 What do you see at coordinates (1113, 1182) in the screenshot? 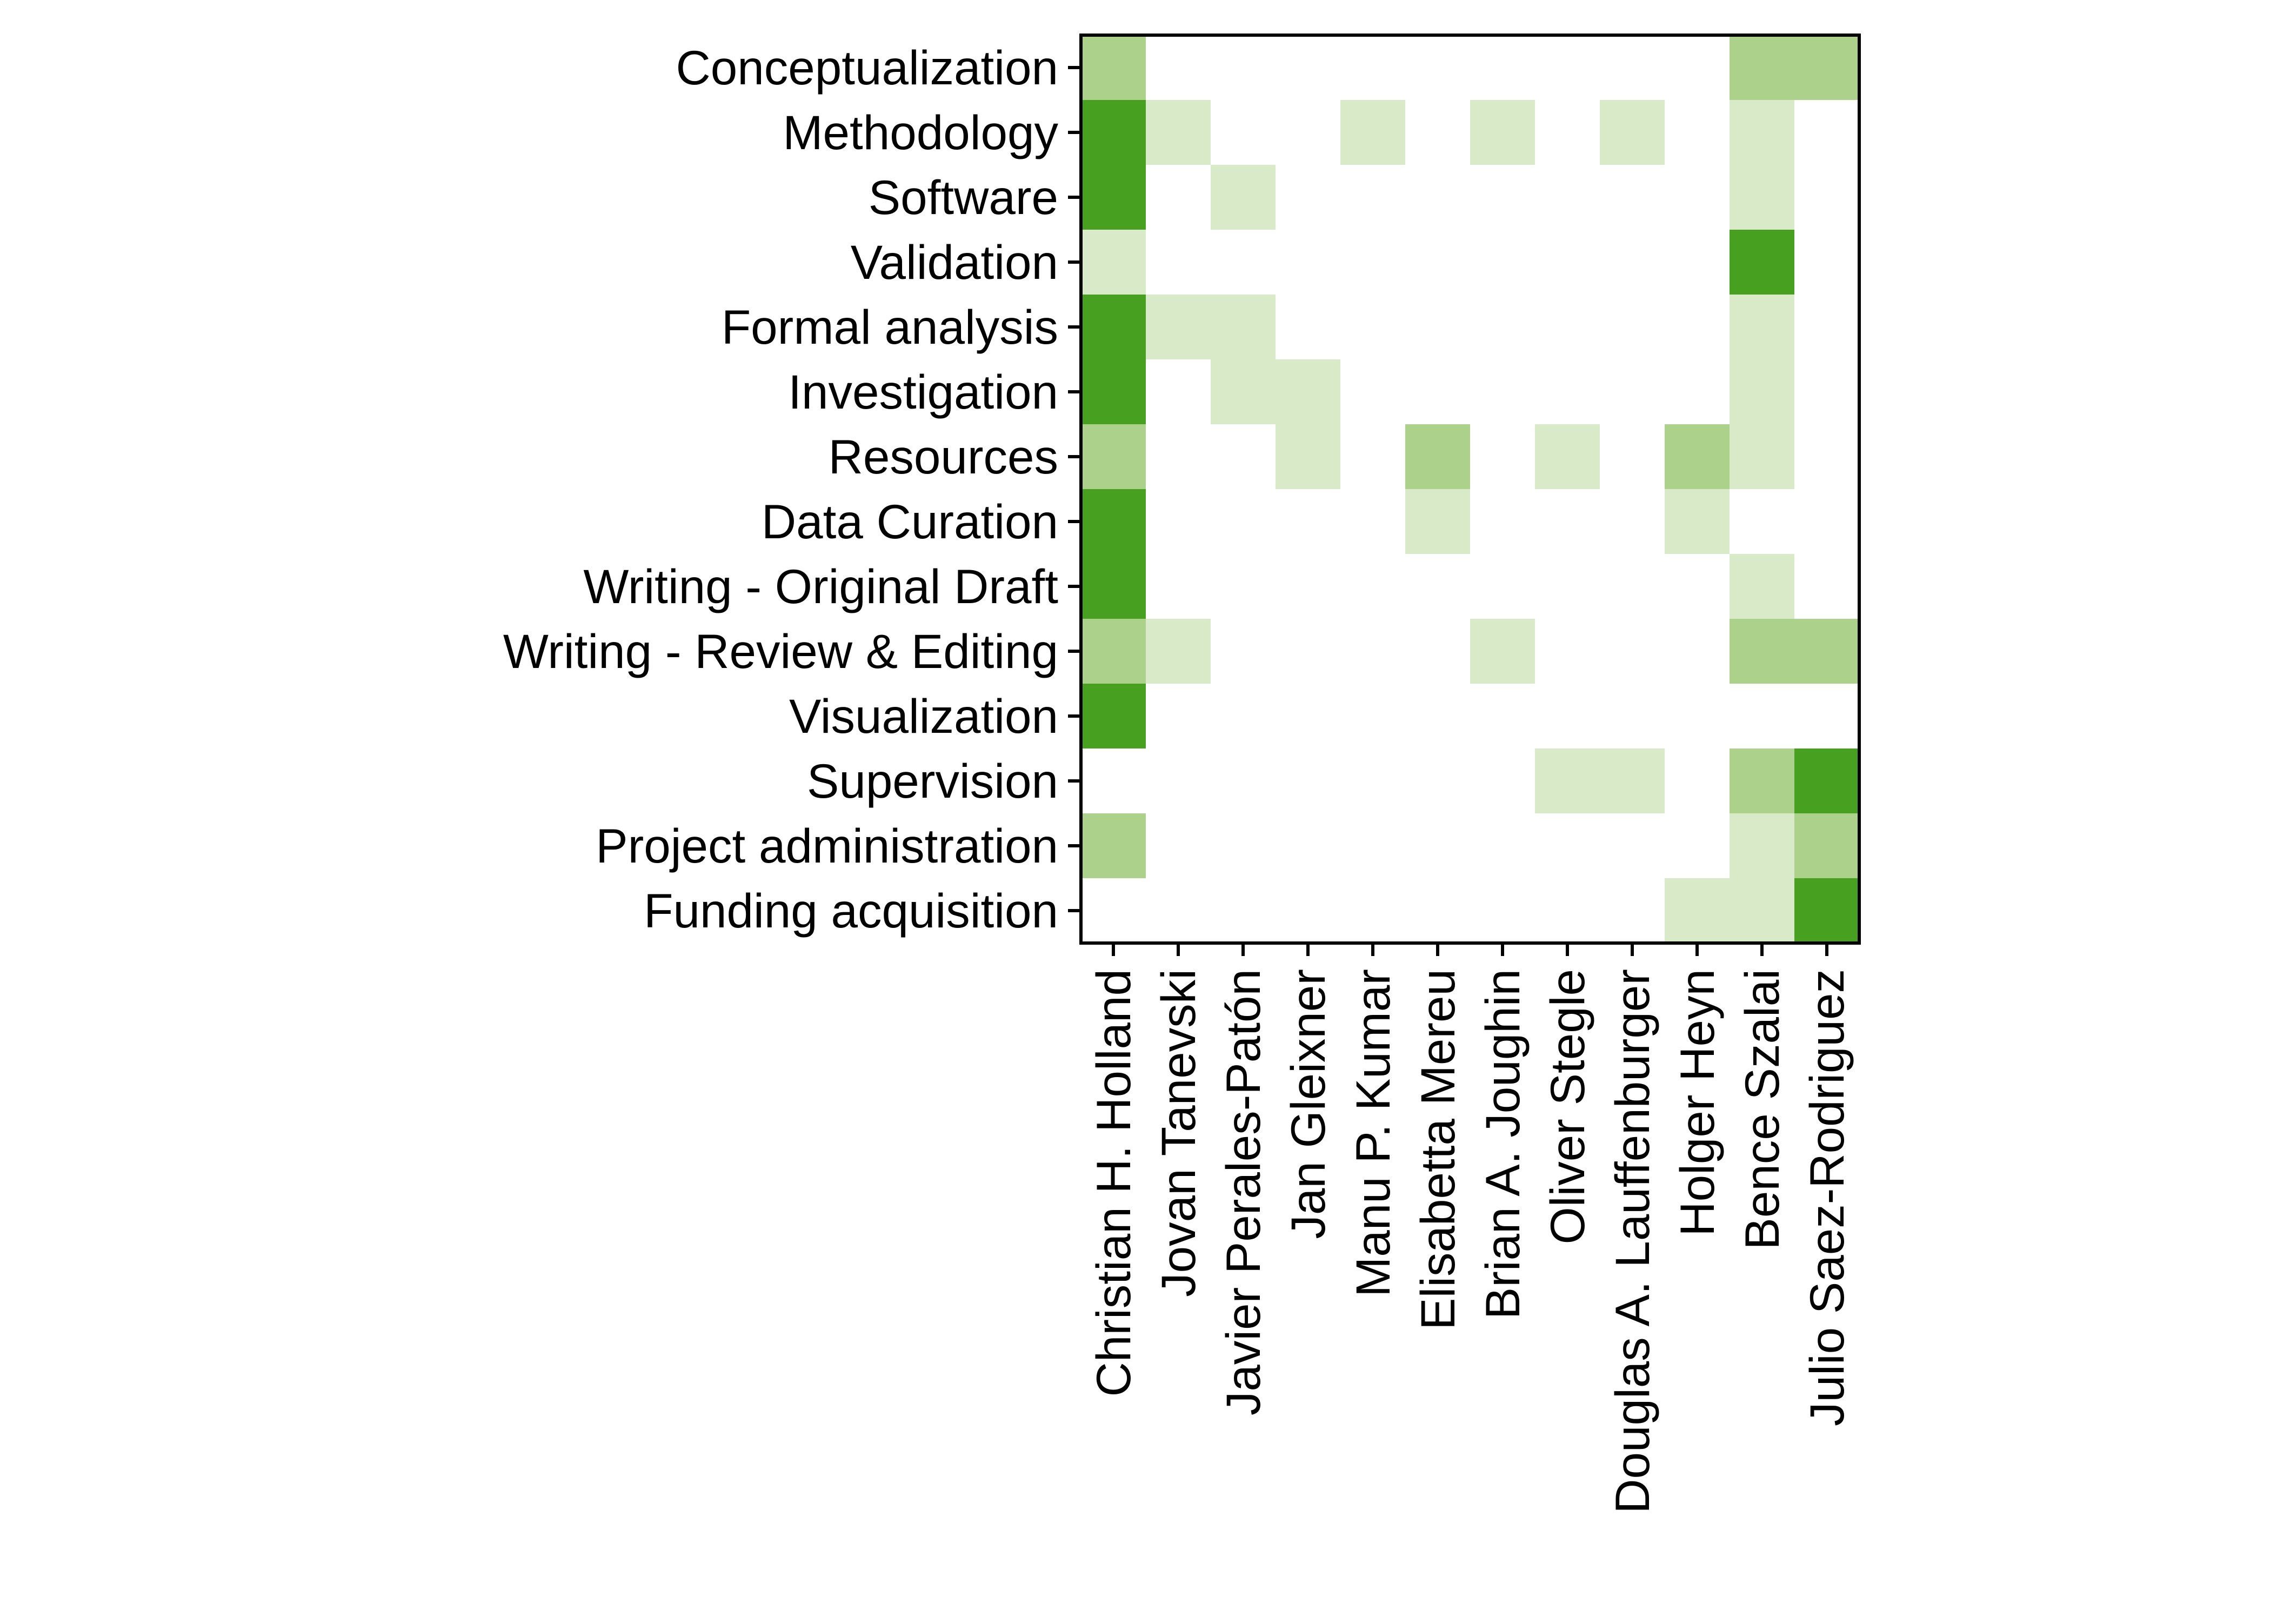
I see `x-tick-label: Christian H. Holland` at bounding box center [1113, 1182].